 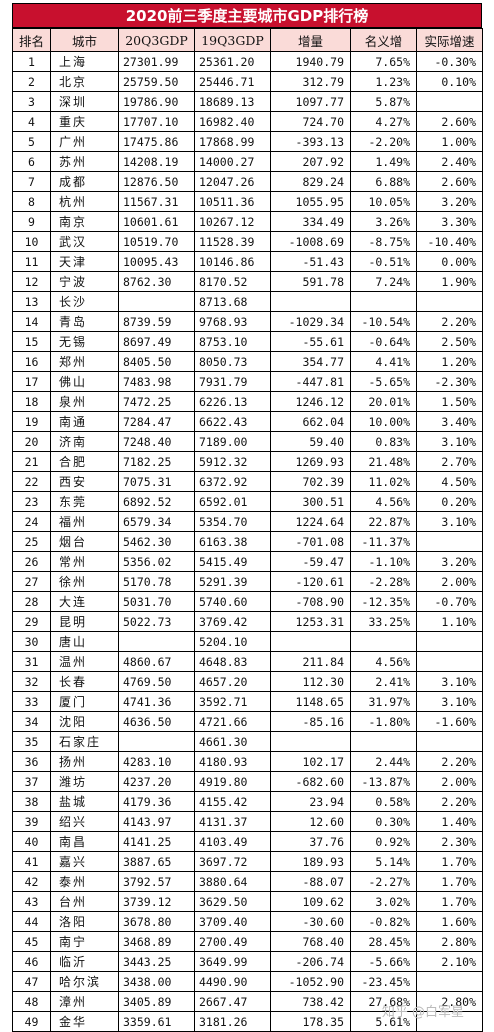 I want to click on cell-rank: 47, so click(x=31, y=981).